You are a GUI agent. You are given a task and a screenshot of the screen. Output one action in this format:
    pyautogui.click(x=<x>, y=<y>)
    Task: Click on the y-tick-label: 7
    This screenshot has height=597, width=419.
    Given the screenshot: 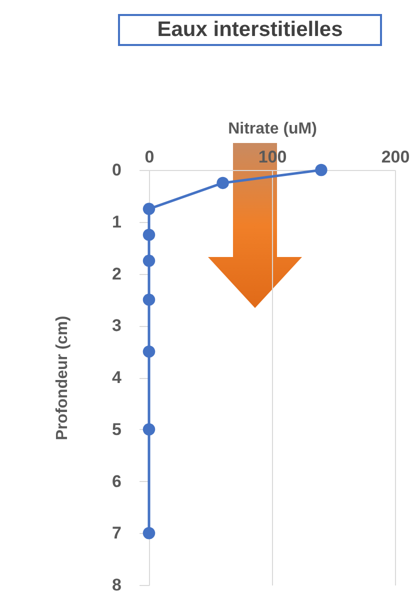 What is the action you would take?
    pyautogui.click(x=117, y=533)
    